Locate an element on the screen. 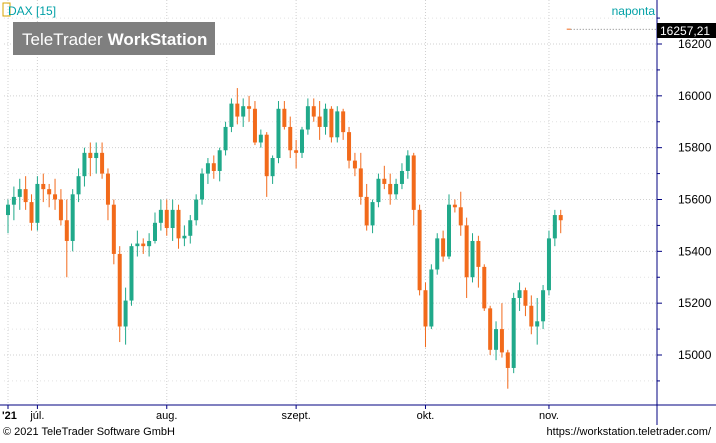 The width and height of the screenshot is (716, 443). copyright-text: © 2021 TeleTrader Software GmbH is located at coordinates (89, 432).